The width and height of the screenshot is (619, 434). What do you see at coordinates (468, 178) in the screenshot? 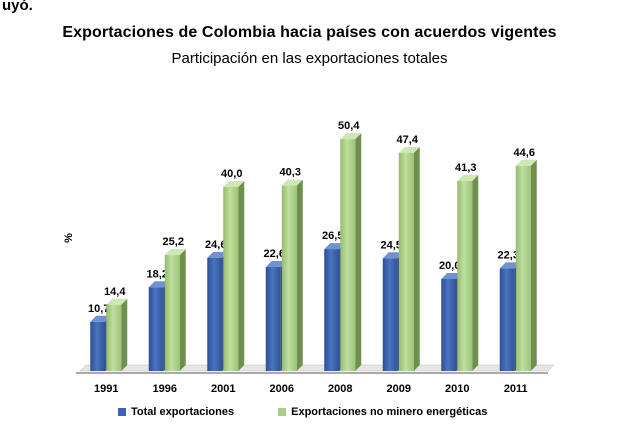
I see `bar-top-no-minero-2010` at bounding box center [468, 178].